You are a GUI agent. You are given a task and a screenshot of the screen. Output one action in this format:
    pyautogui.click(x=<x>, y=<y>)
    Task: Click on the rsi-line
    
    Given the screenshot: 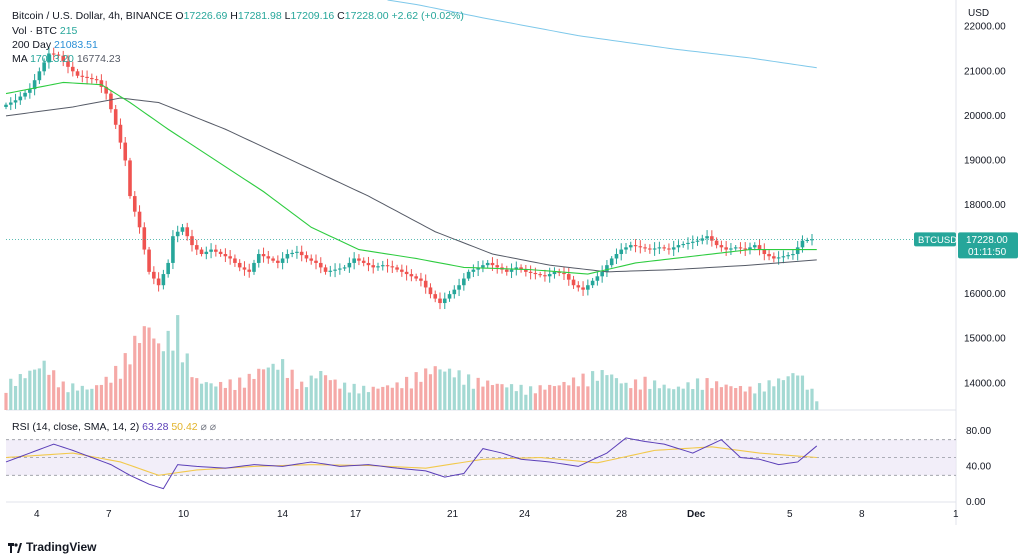 What is the action you would take?
    pyautogui.click(x=411, y=463)
    